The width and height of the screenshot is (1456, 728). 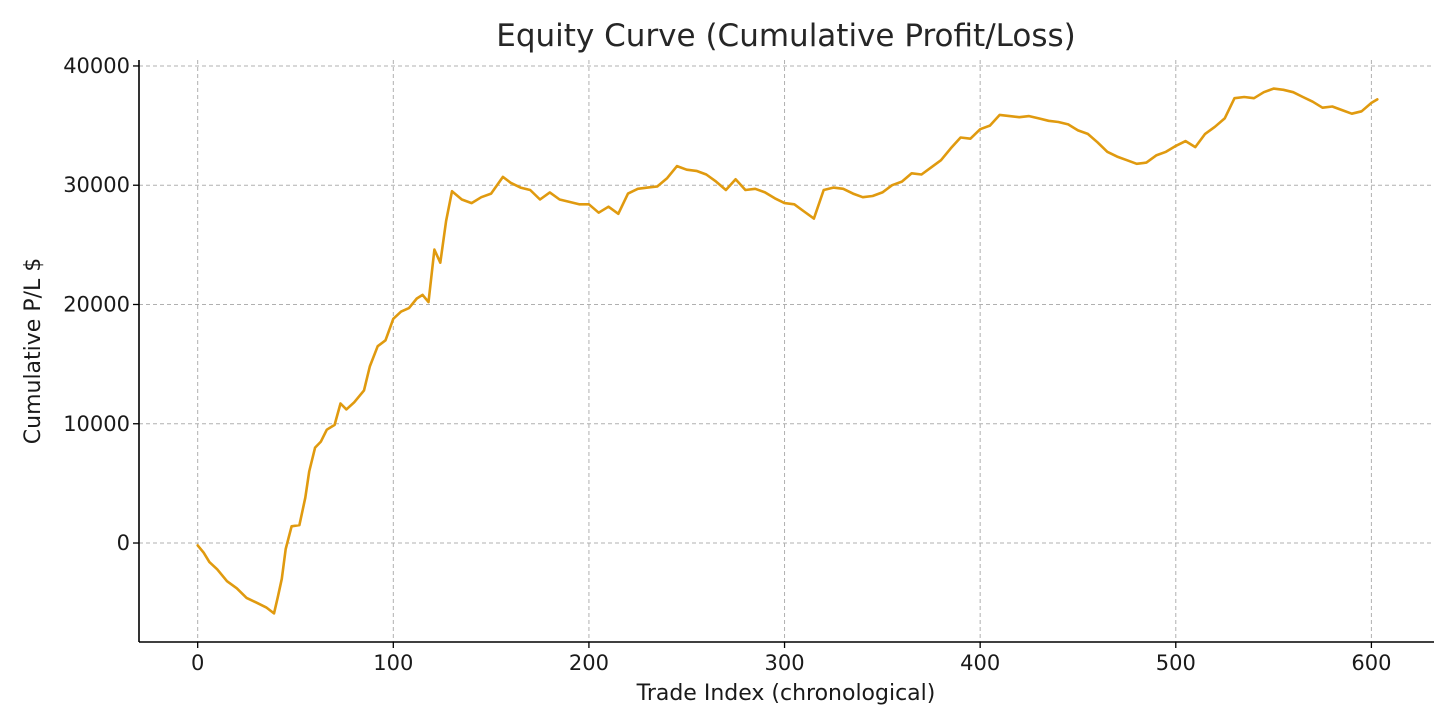 What do you see at coordinates (785, 36) in the screenshot?
I see `chart-title: Equity Curve (Cumulative Profit/Loss)` at bounding box center [785, 36].